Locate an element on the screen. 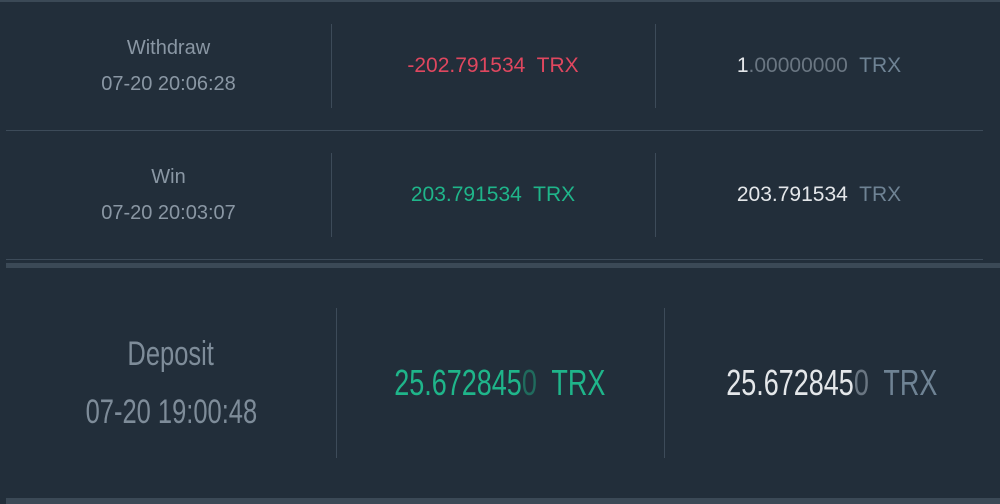 The image size is (1000, 504). balance-decimals: 0 is located at coordinates (862, 382).